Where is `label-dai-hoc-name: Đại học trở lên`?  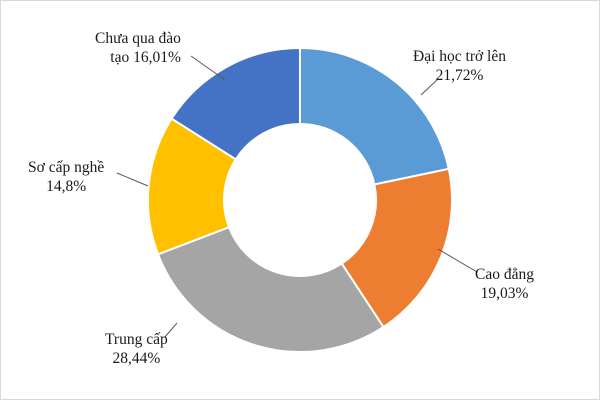
label-dai-hoc-name: Đại học trở lên is located at coordinates (459, 56).